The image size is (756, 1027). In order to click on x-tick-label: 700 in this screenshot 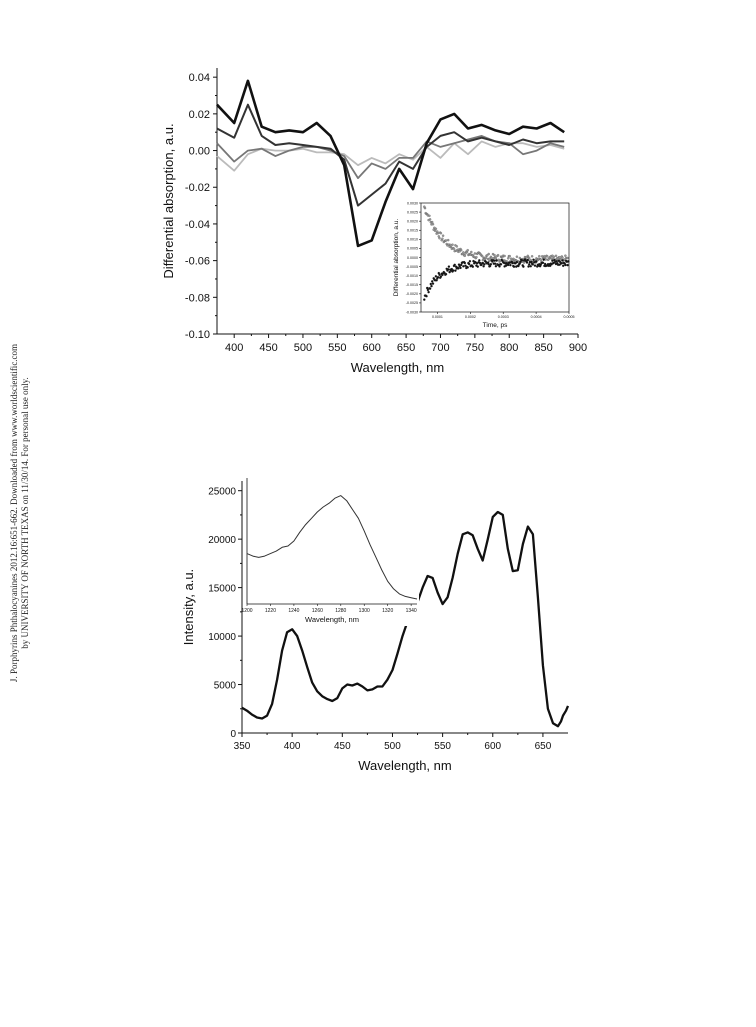, I will do `click(440, 348)`.